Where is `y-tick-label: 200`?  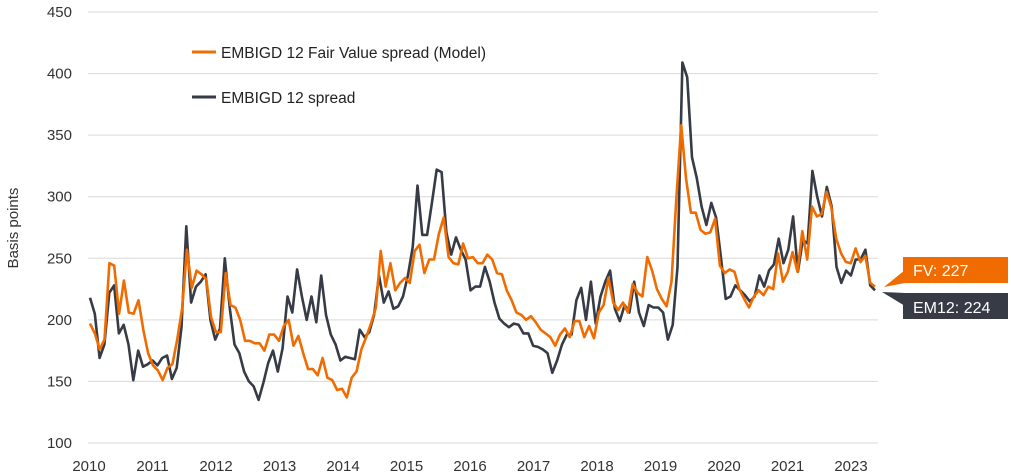
y-tick-label: 200 is located at coordinates (59, 320).